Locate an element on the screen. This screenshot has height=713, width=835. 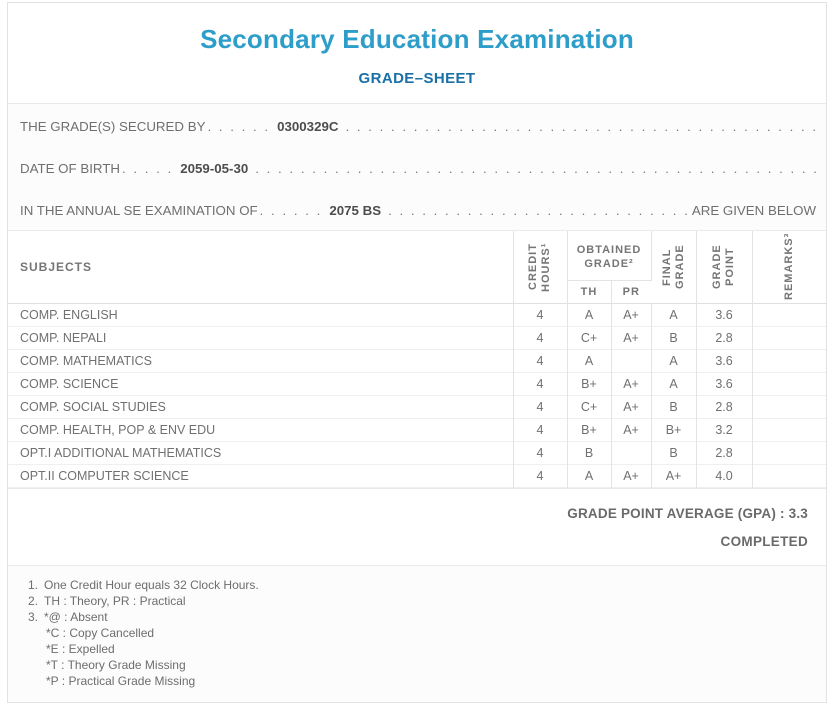
table-row: COMP. SOCIAL STUDIES 4 C+ A+ B 2.8 is located at coordinates (417, 407).